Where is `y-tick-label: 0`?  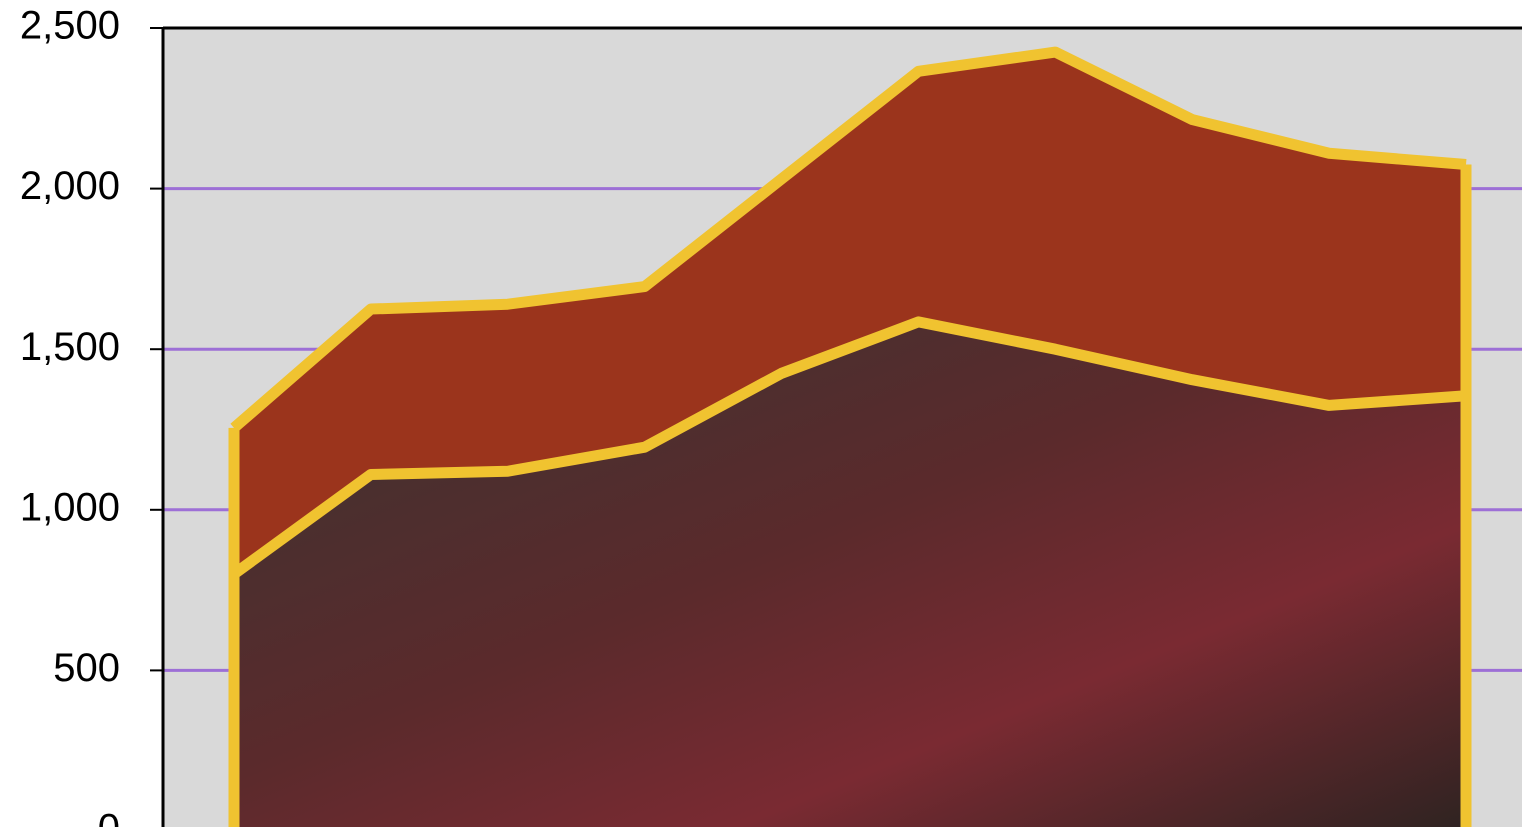
y-tick-label: 0 is located at coordinates (109, 817).